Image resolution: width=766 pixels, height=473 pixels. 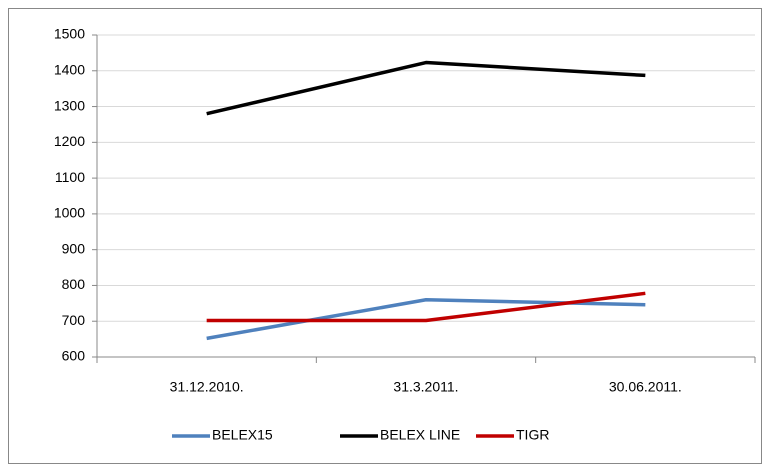 I want to click on y-tick-label: 1300, so click(x=69, y=105).